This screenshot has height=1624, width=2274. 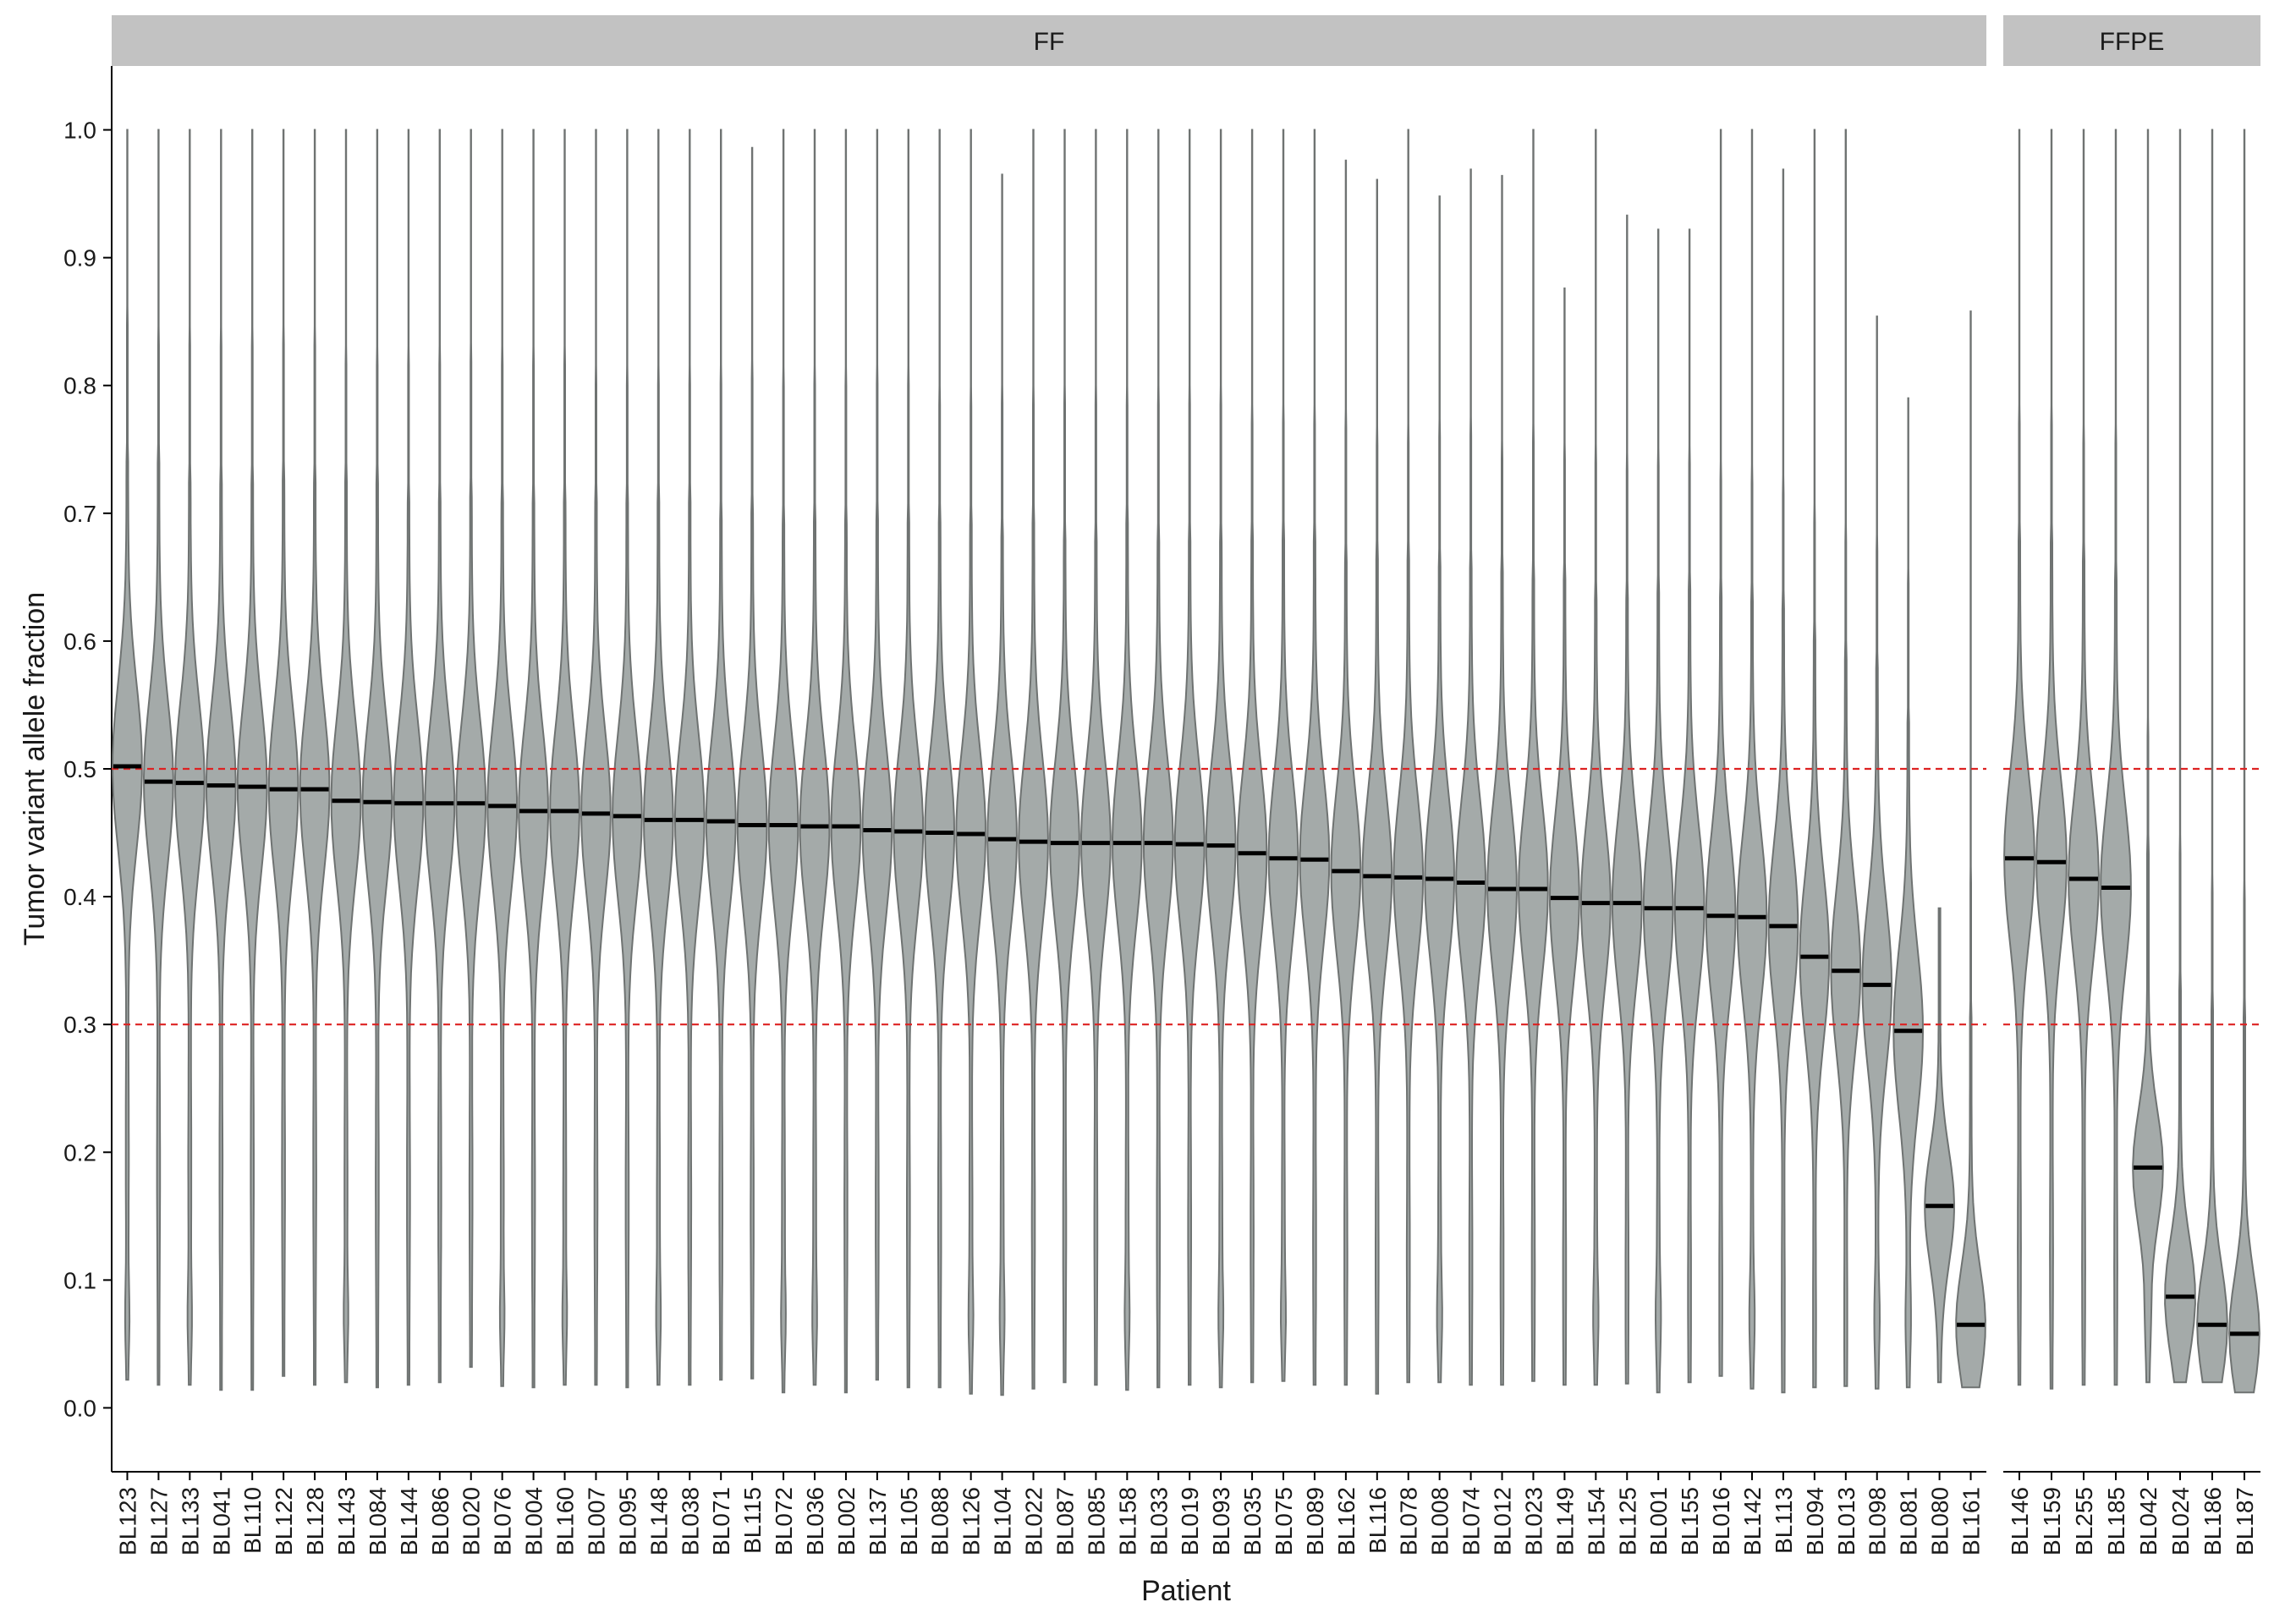 I want to click on x-tick-label: BL126, so click(x=972, y=1521).